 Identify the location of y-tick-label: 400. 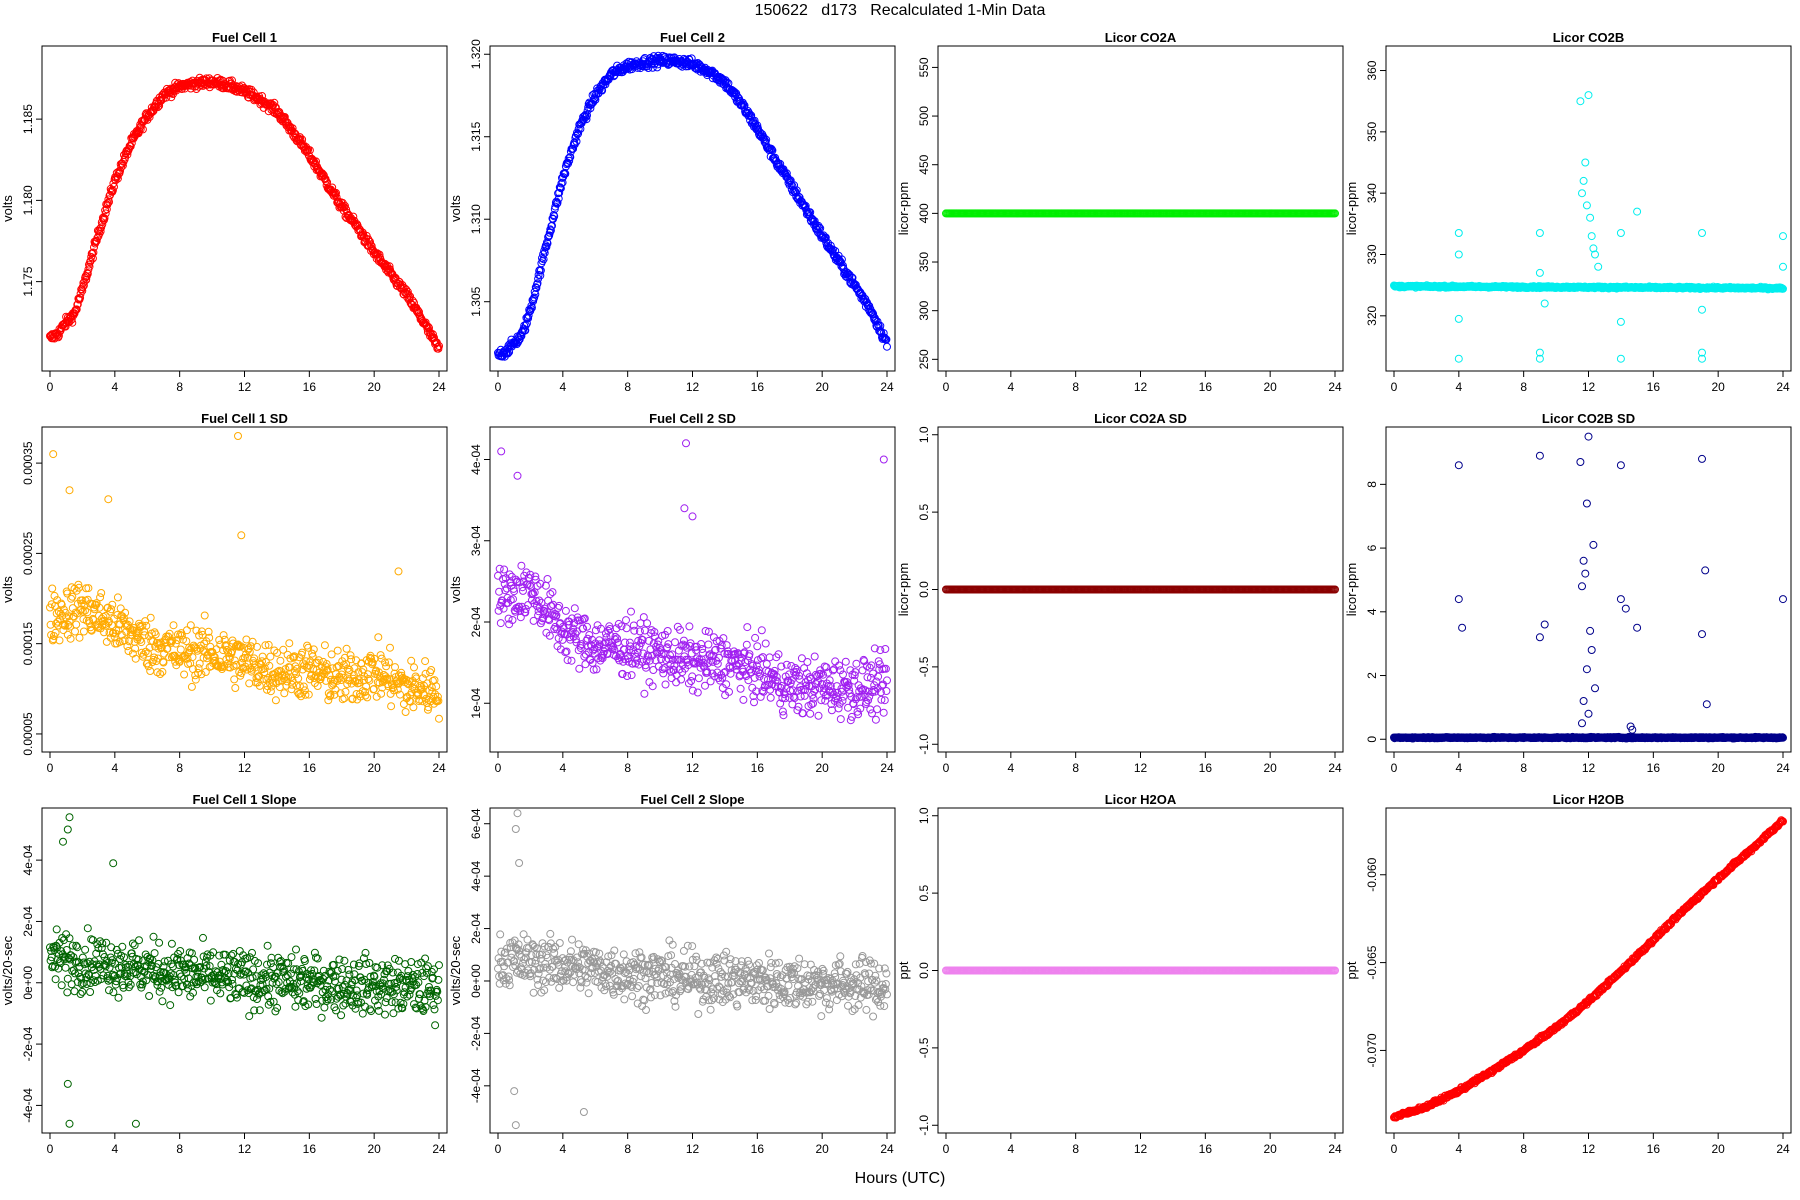
(924, 213).